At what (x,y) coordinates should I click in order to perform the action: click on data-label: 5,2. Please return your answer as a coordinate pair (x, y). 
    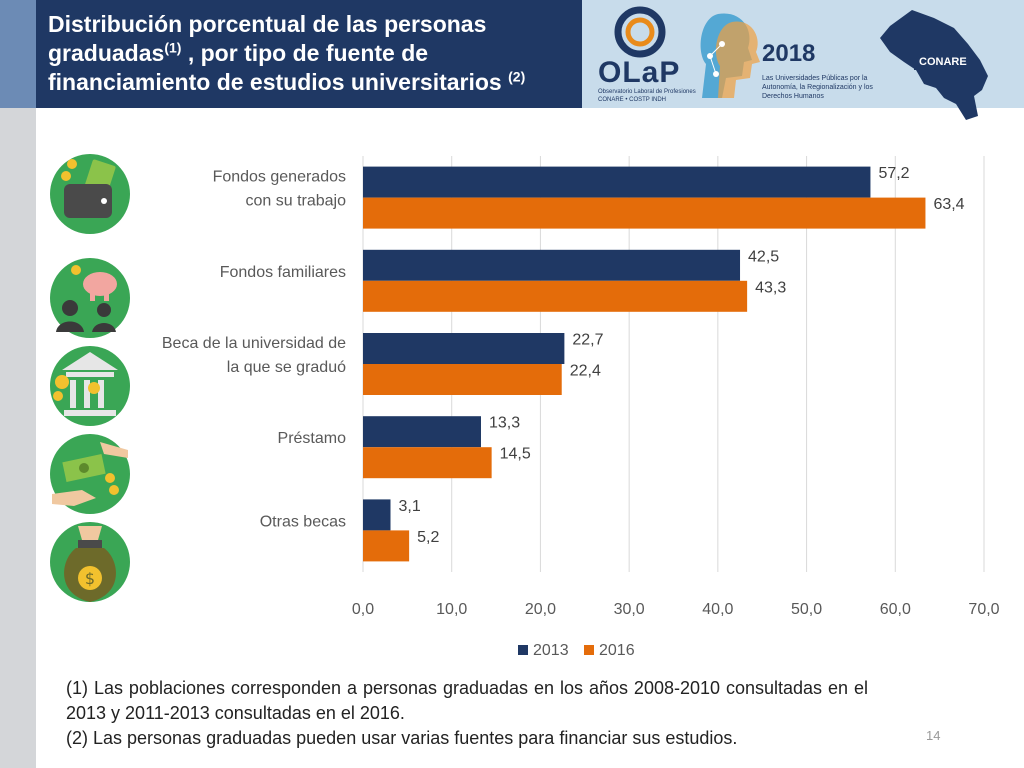
    Looking at the image, I should click on (428, 537).